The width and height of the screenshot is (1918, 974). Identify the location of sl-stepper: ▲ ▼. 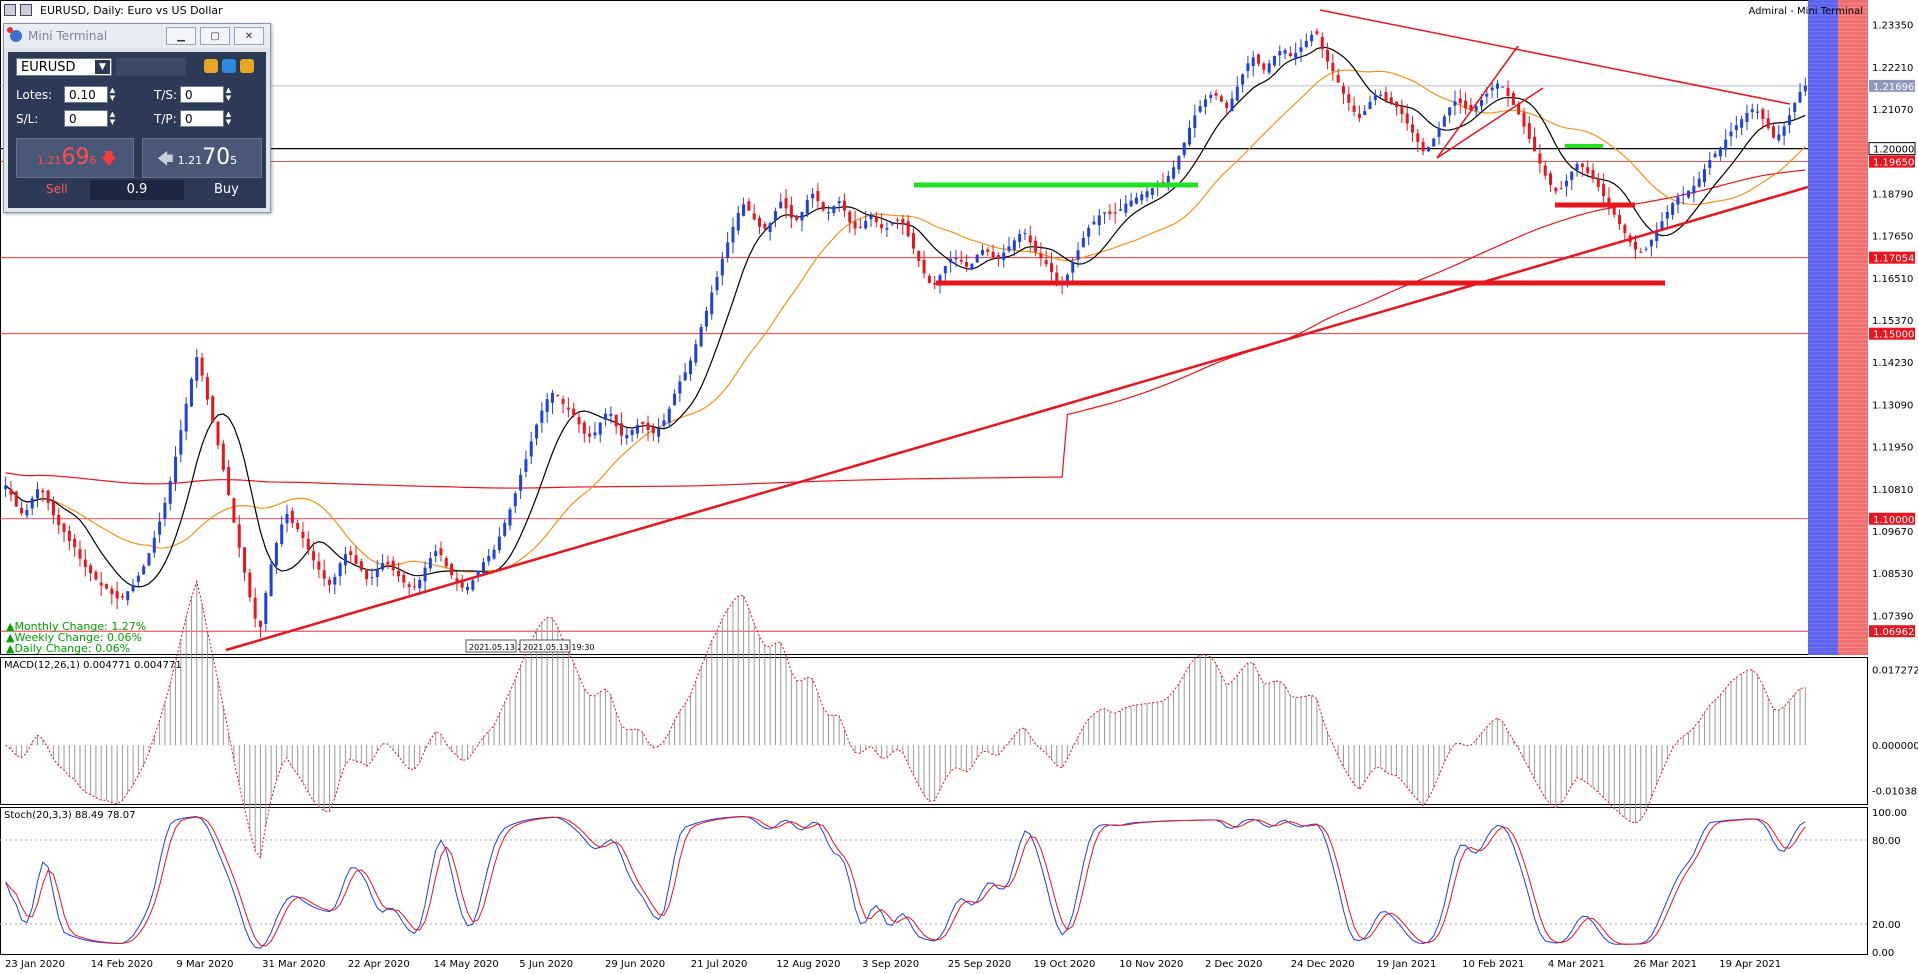
(112, 118).